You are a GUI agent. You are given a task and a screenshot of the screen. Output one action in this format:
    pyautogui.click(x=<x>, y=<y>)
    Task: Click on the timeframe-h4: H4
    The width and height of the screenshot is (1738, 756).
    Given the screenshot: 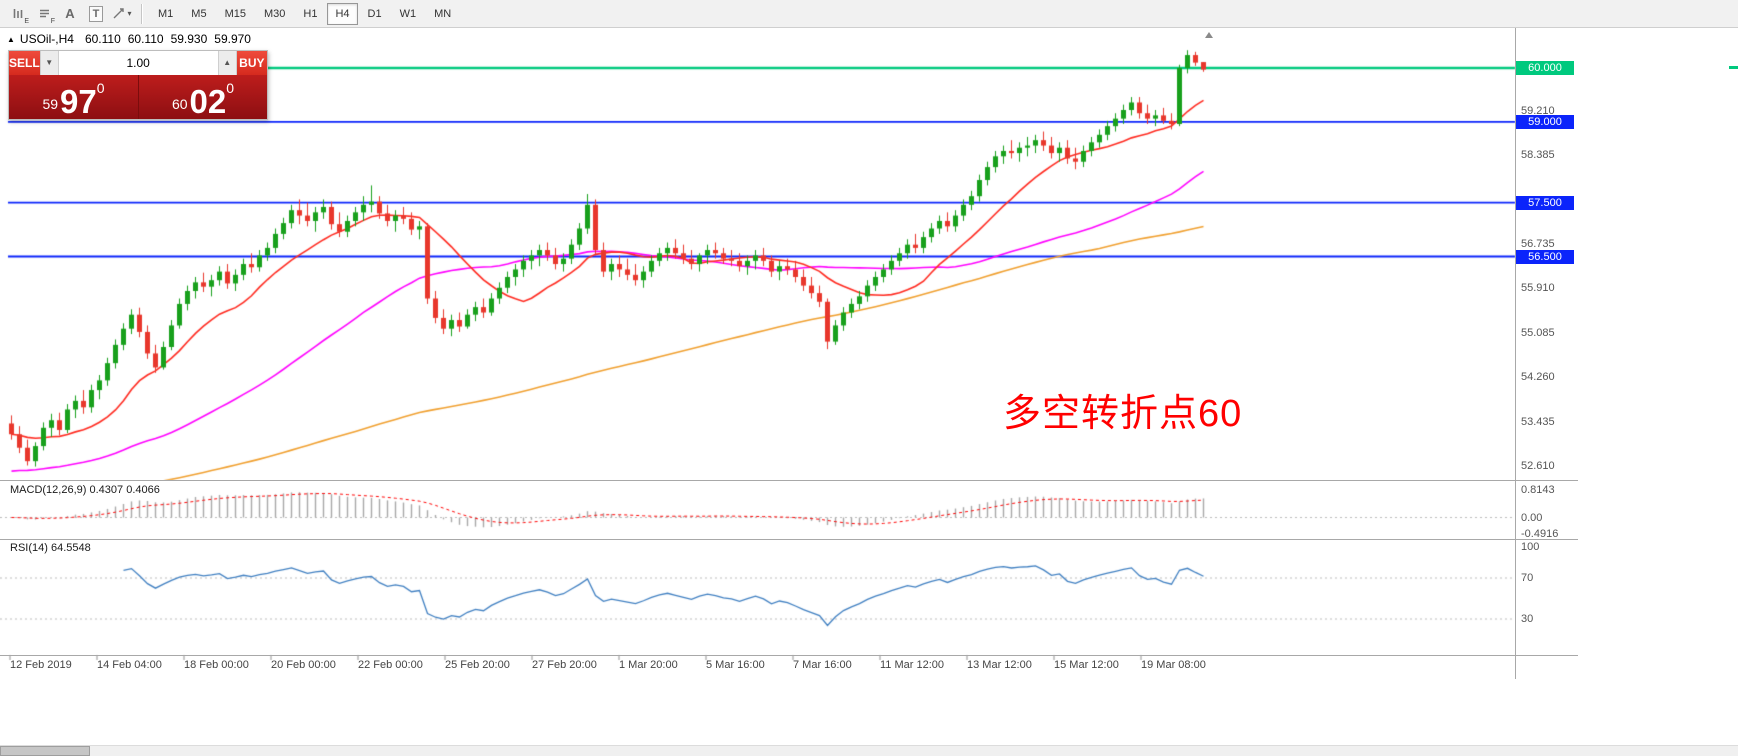 What is the action you would take?
    pyautogui.click(x=342, y=13)
    